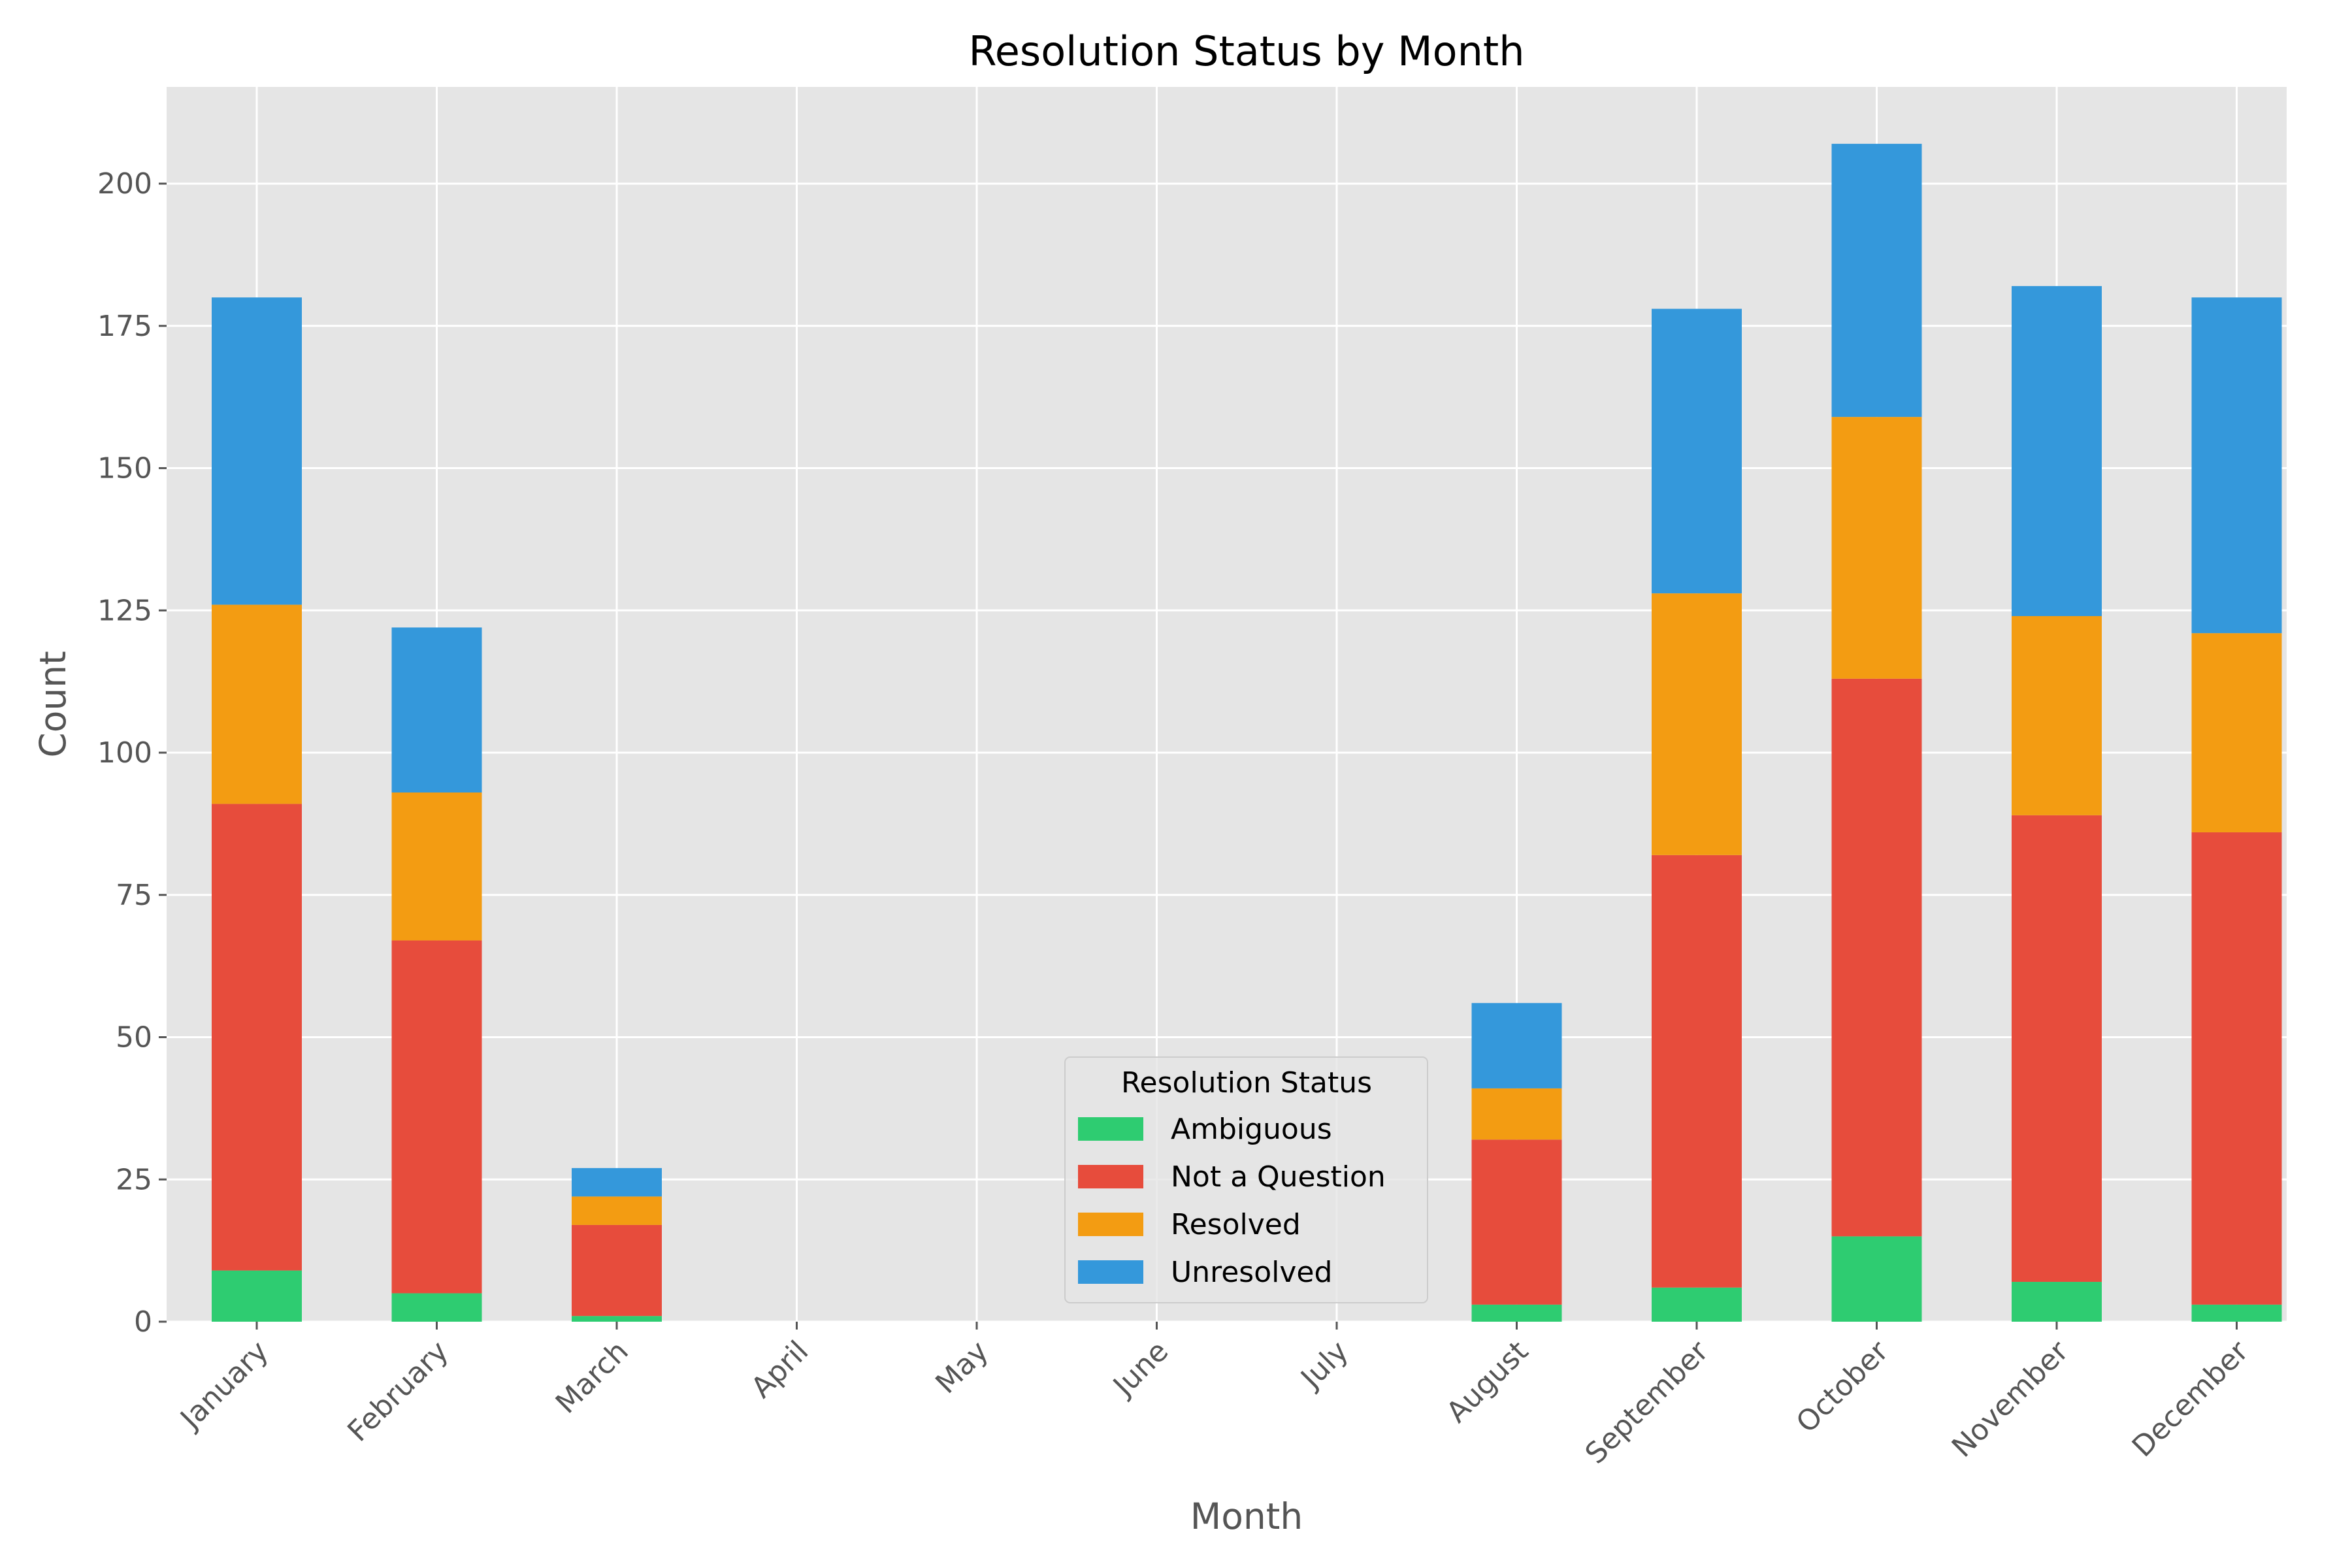 The height and width of the screenshot is (1568, 2352). Describe the element at coordinates (257, 704) in the screenshot. I see `bar-segment-resolved-january` at that location.